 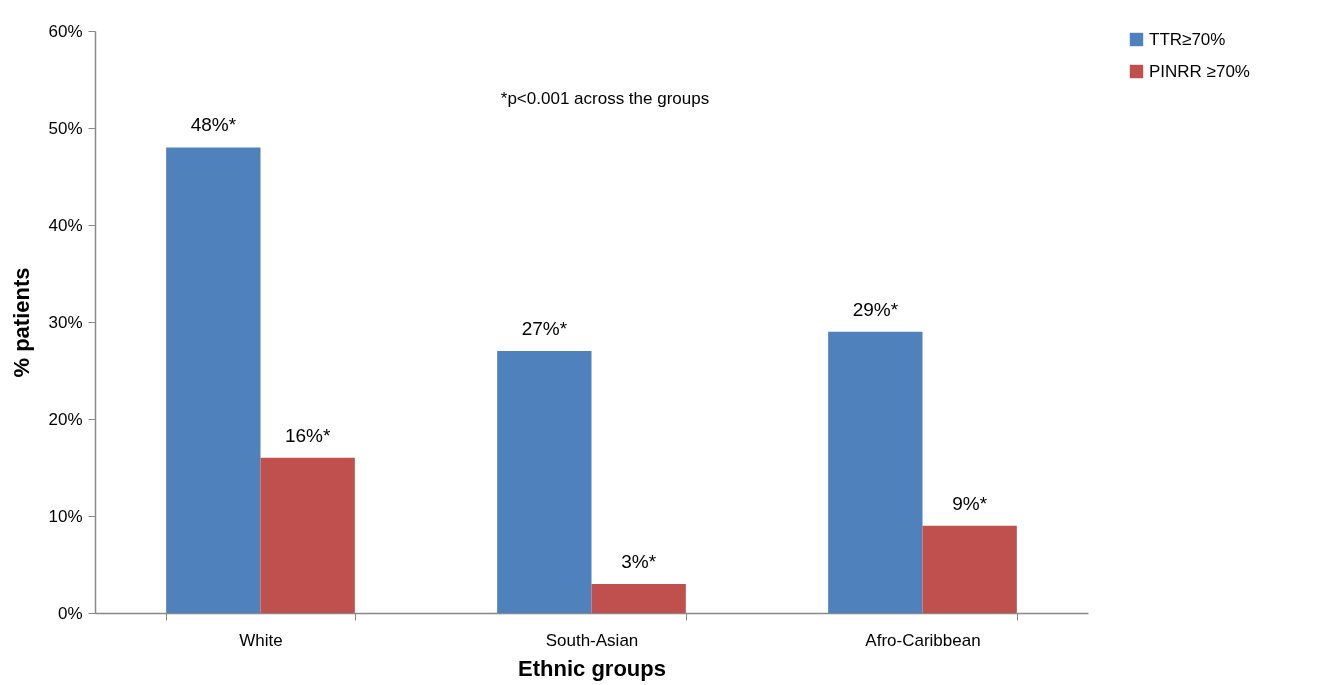 What do you see at coordinates (970, 503) in the screenshot?
I see `data-label: 9%*` at bounding box center [970, 503].